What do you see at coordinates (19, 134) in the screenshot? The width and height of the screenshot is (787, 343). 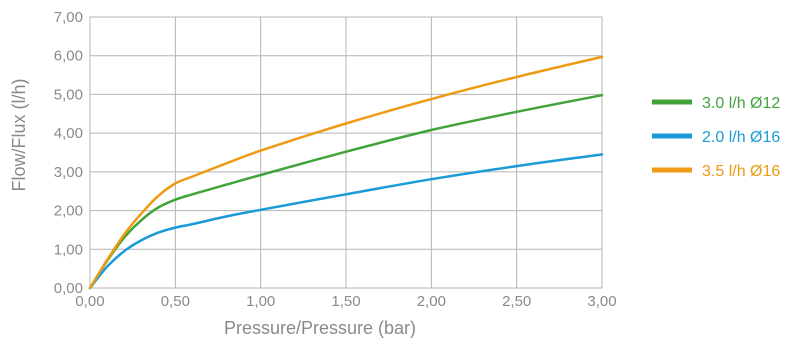 I see `y-axis-title: Flow/Flux (l/h)` at bounding box center [19, 134].